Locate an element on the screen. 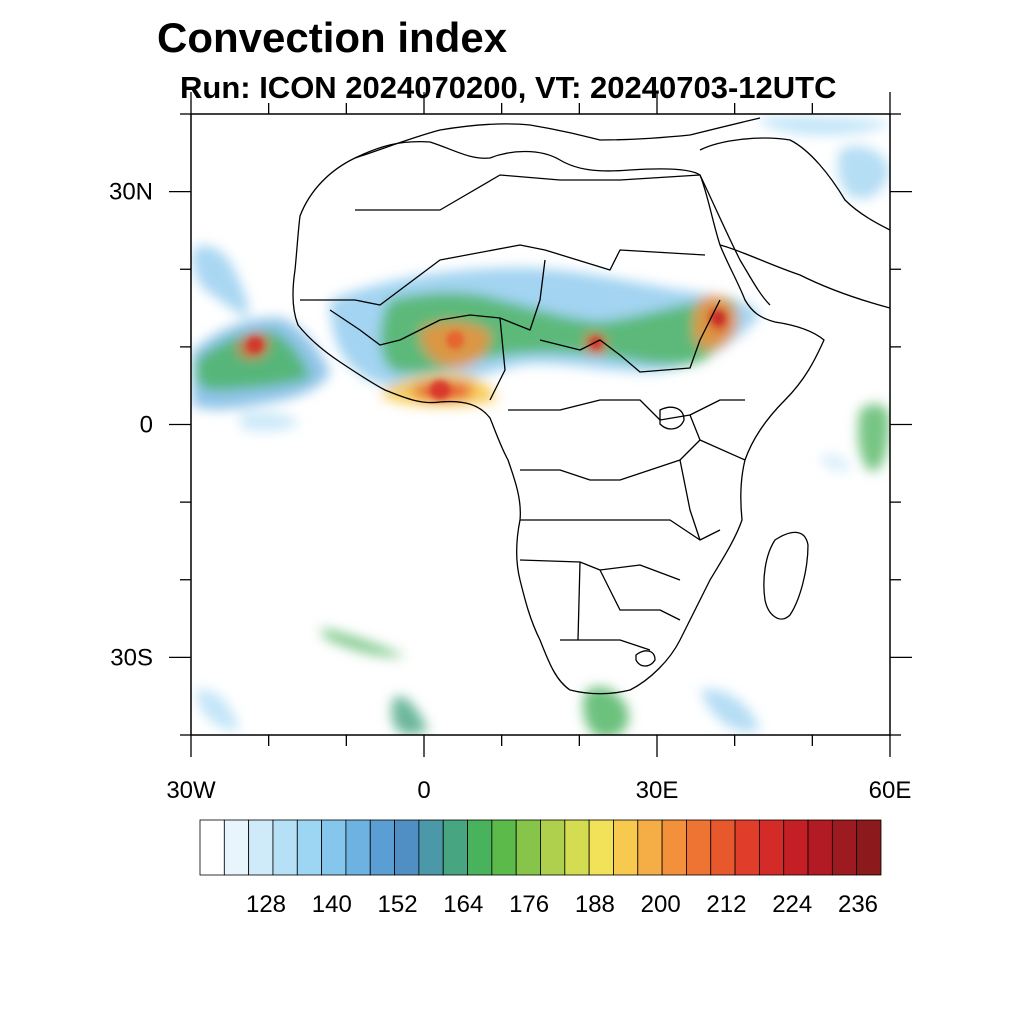 The image size is (1024, 1024). madagascar-coastline is located at coordinates (786, 575).